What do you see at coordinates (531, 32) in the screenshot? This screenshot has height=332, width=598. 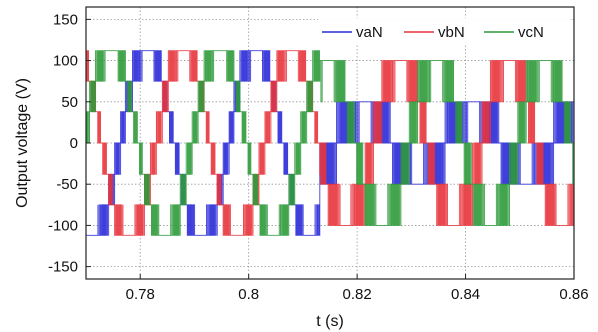 I see `legend-label-vcN: vcN` at bounding box center [531, 32].